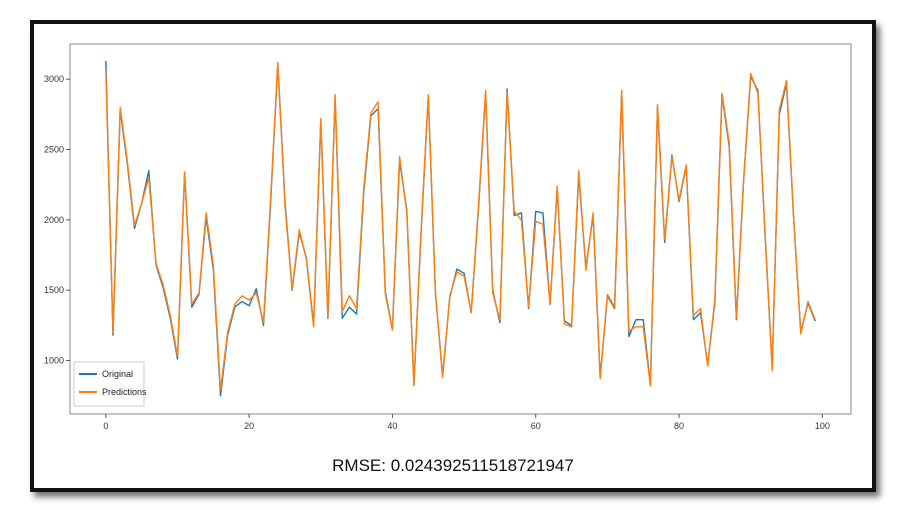 Image resolution: width=905 pixels, height=511 pixels. I want to click on y-tick-label: 1500, so click(54, 290).